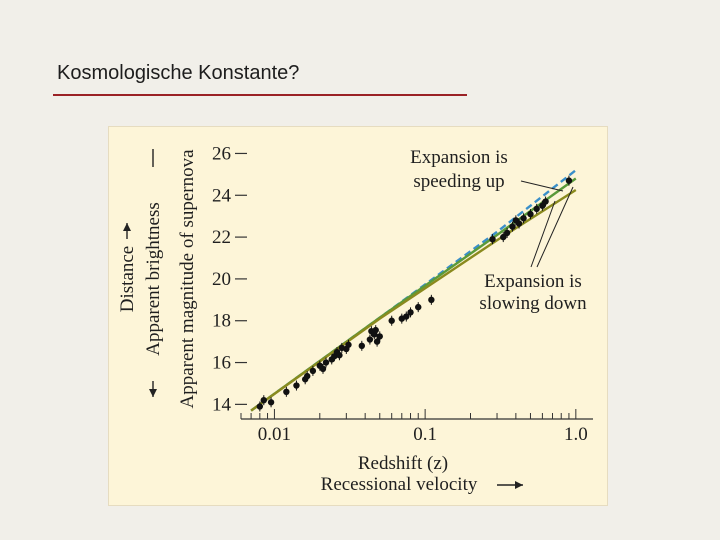 The height and width of the screenshot is (540, 720). I want to click on y-tick-label: 22, so click(221, 237).